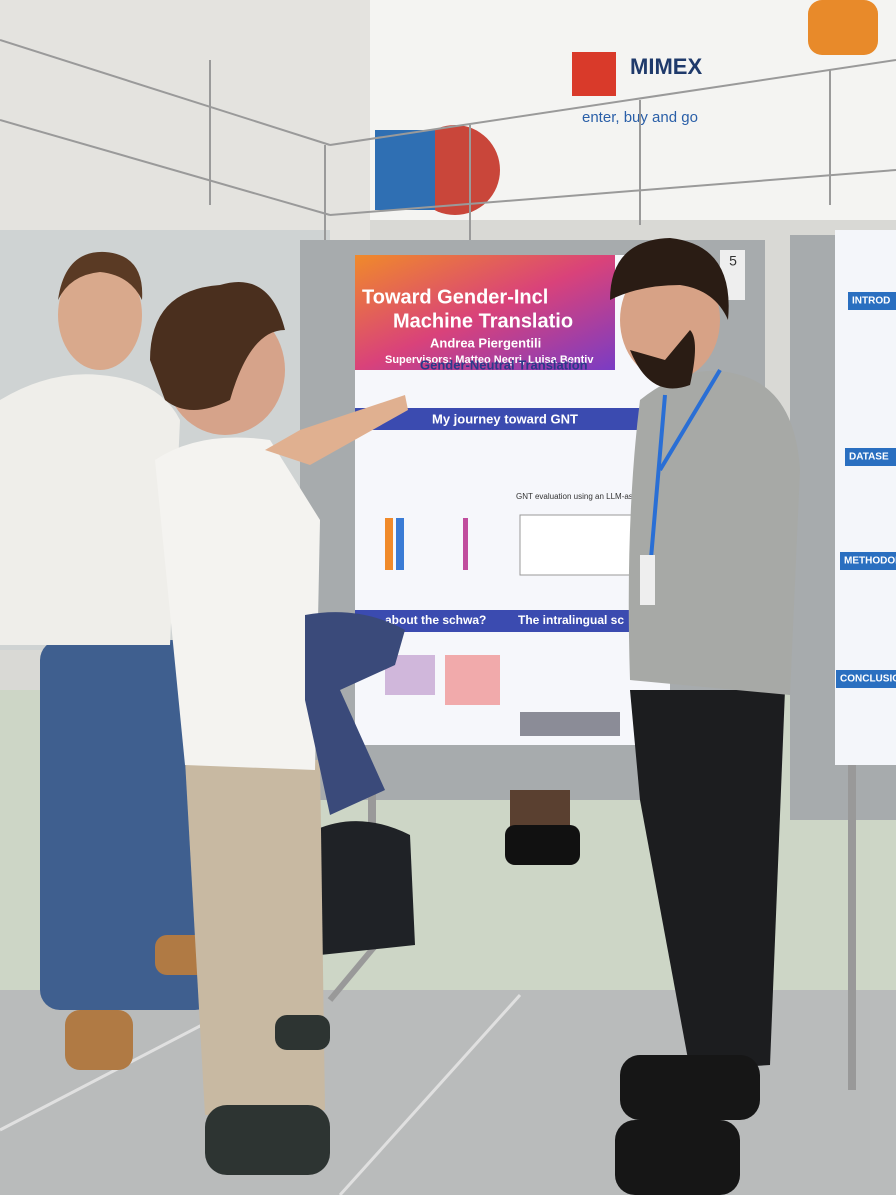 The width and height of the screenshot is (896, 1195). What do you see at coordinates (662, 359) in the screenshot?
I see `beard` at bounding box center [662, 359].